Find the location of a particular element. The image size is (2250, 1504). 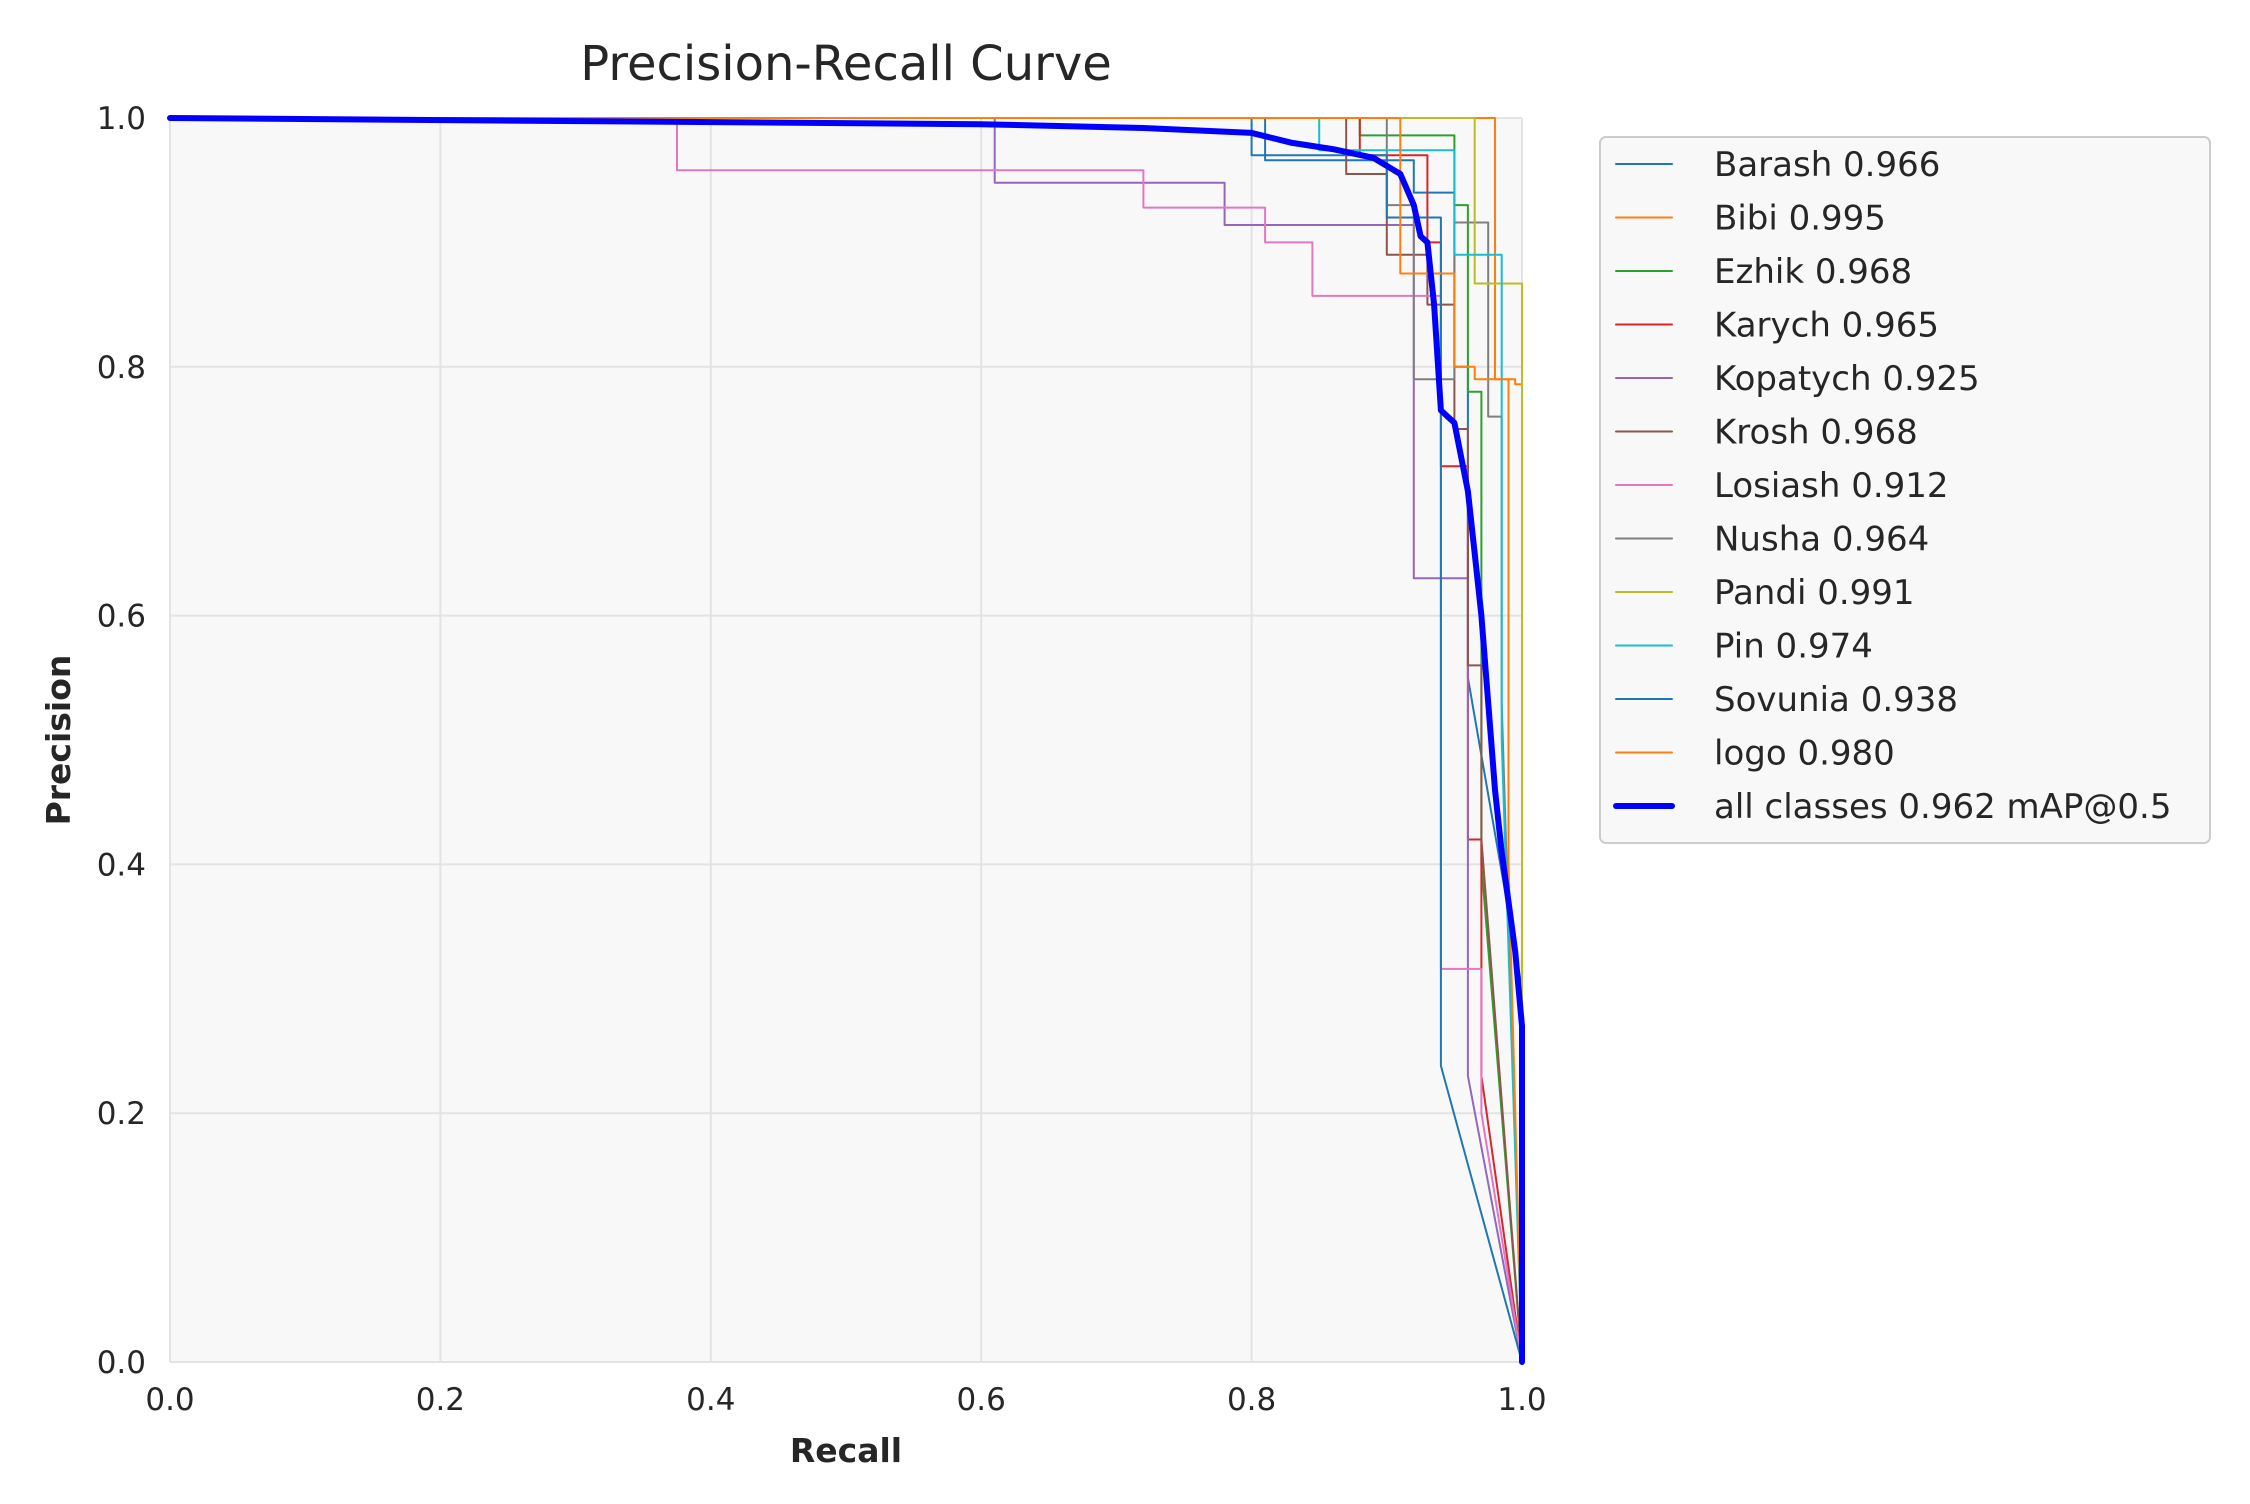

legend-label-5: Krosh 0.968 is located at coordinates (1816, 433).